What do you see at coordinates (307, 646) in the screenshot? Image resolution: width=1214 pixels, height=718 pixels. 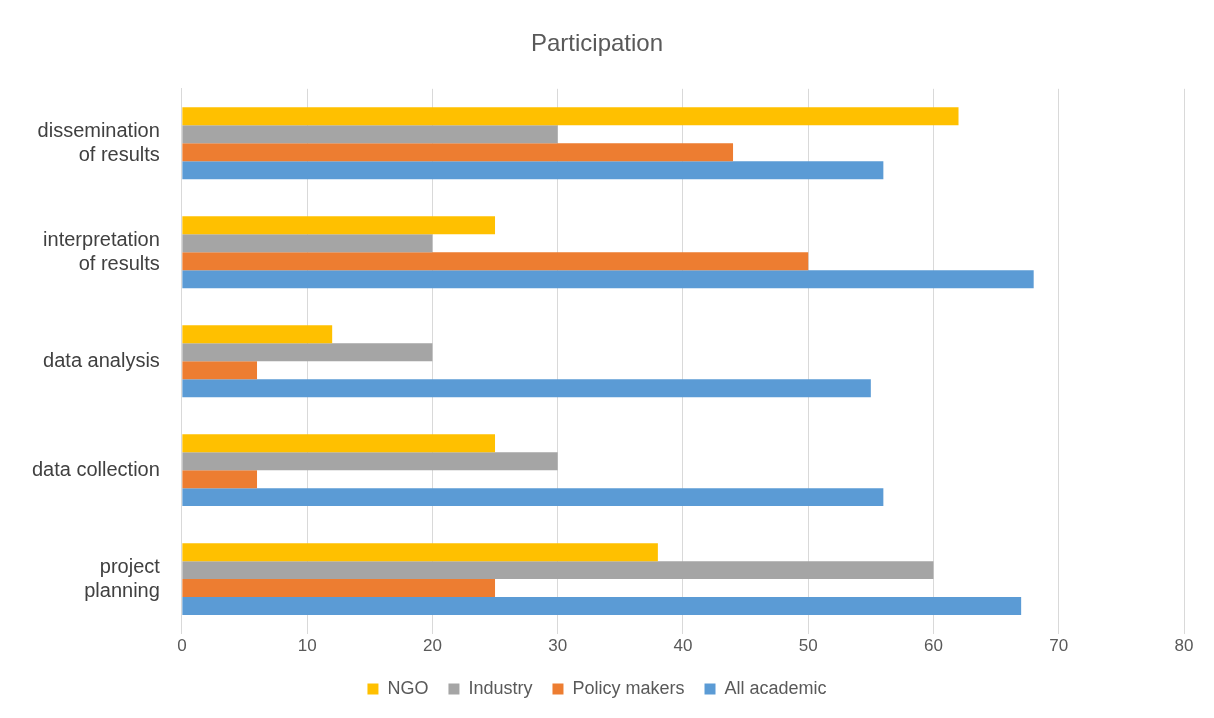 I see `x-tick-label: 10` at bounding box center [307, 646].